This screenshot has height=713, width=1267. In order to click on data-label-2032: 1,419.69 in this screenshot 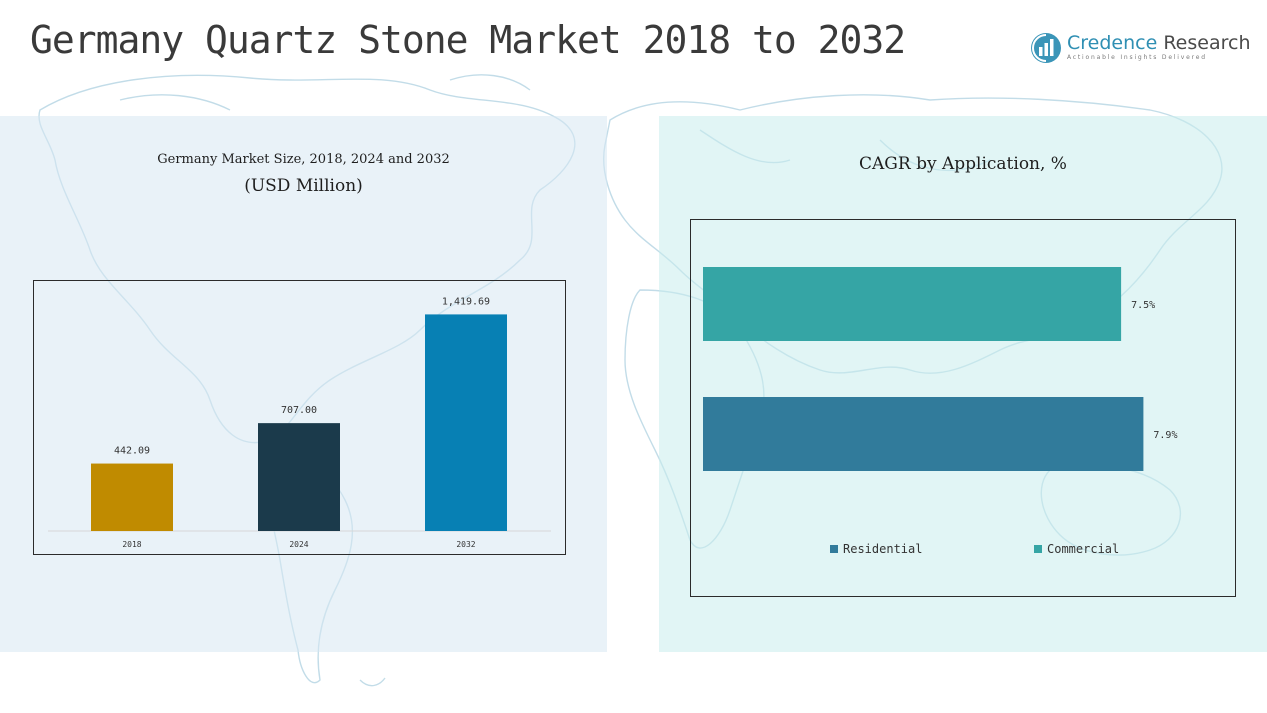, I will do `click(466, 301)`.